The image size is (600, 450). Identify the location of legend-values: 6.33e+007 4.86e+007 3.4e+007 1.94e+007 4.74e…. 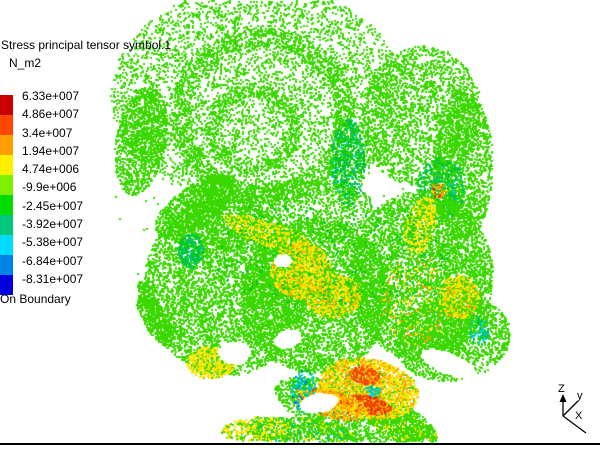
(52, 187).